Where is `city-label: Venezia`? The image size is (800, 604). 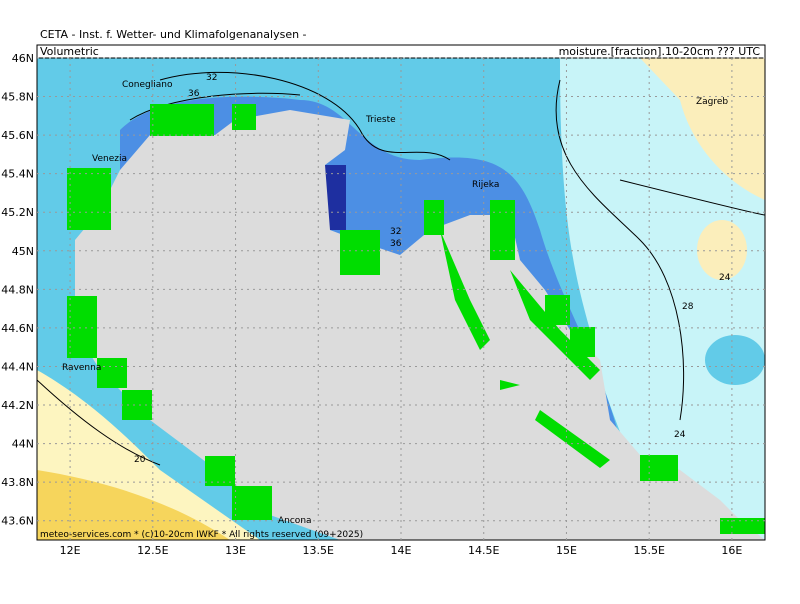
city-label: Venezia is located at coordinates (109, 159).